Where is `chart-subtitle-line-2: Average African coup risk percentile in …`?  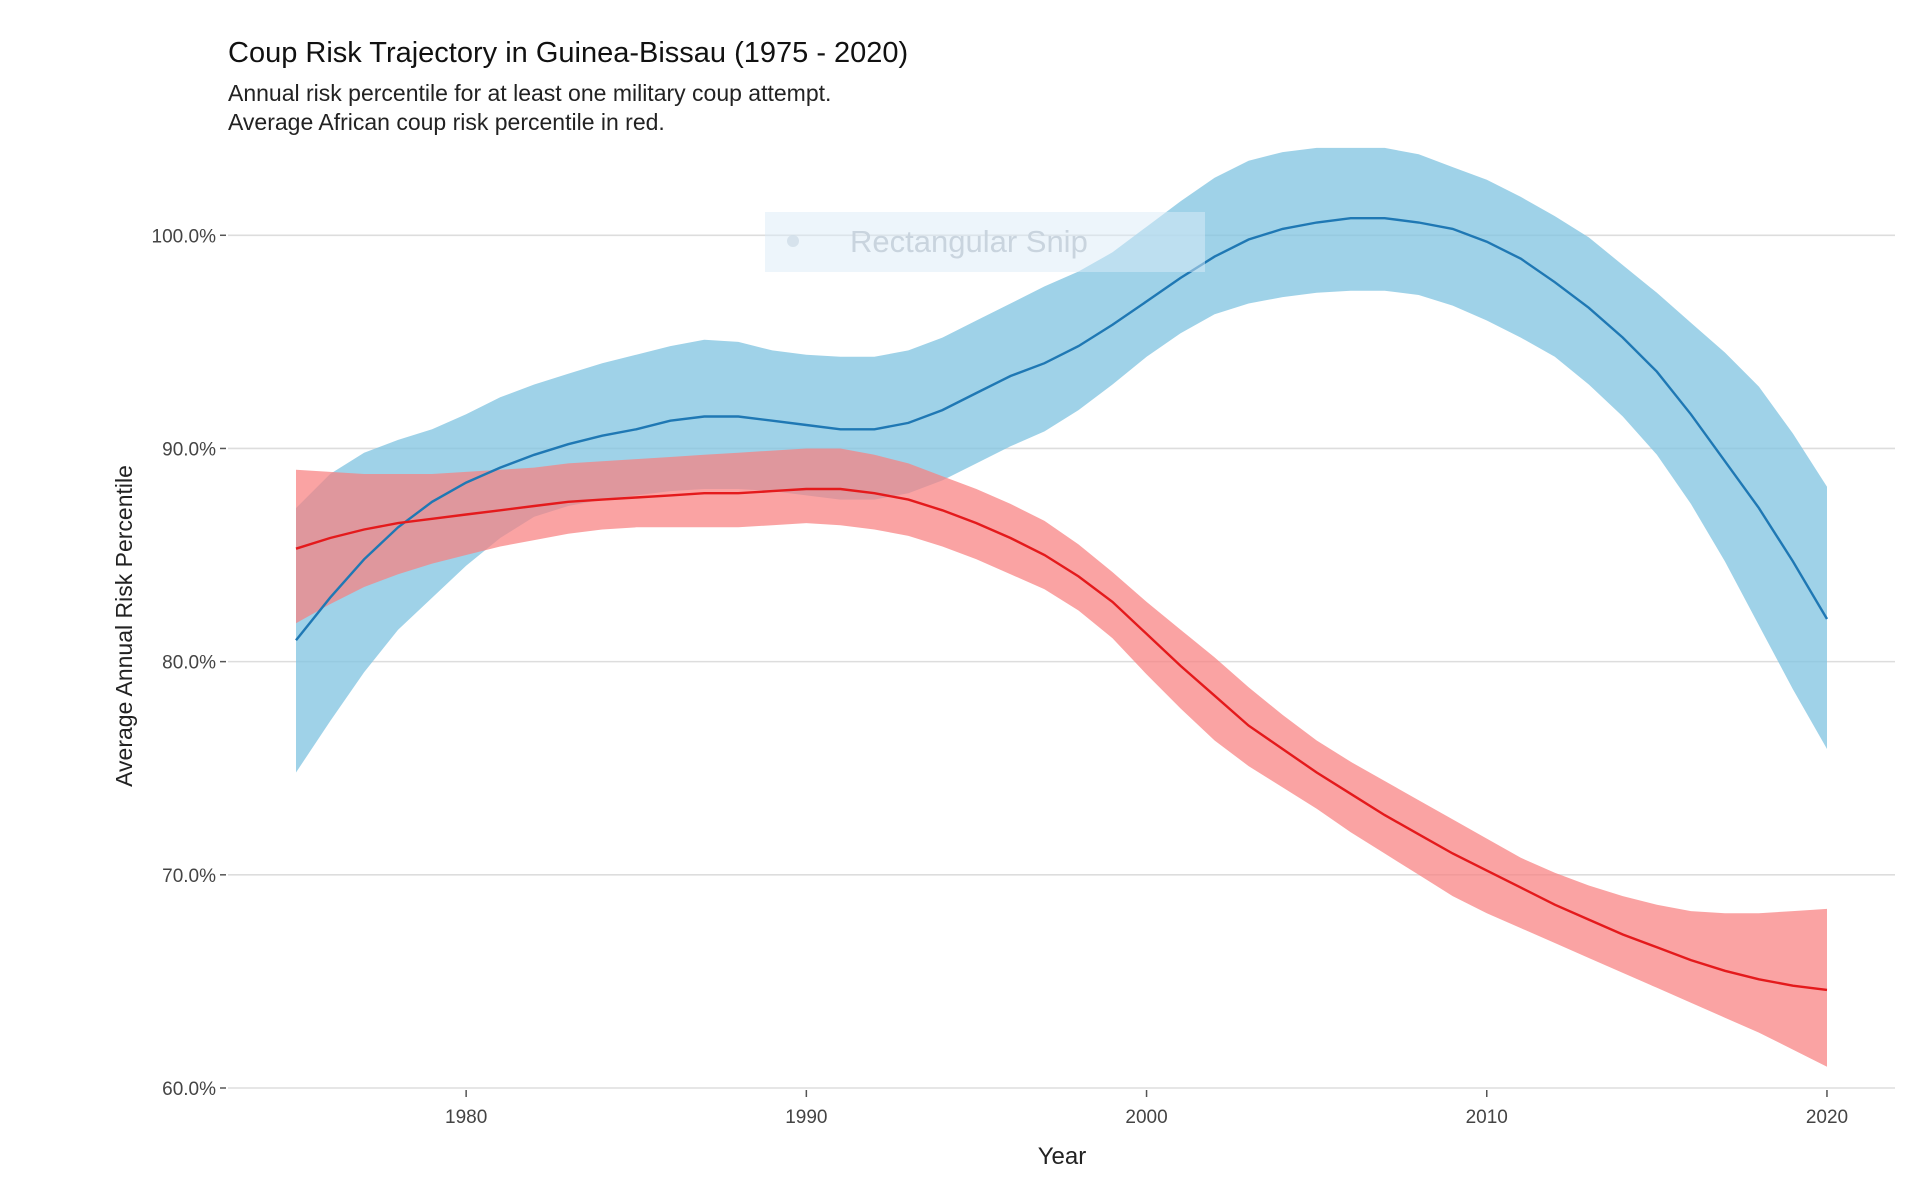
chart-subtitle-line-2: Average African coup risk percentile in … is located at coordinates (446, 122).